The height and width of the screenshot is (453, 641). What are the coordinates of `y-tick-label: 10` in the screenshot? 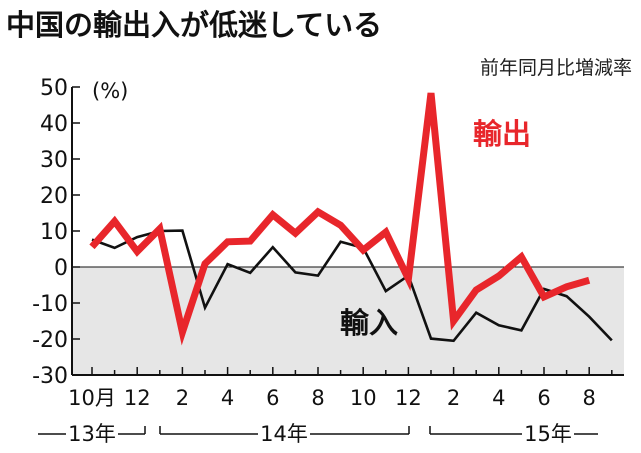 It's located at (54, 232).